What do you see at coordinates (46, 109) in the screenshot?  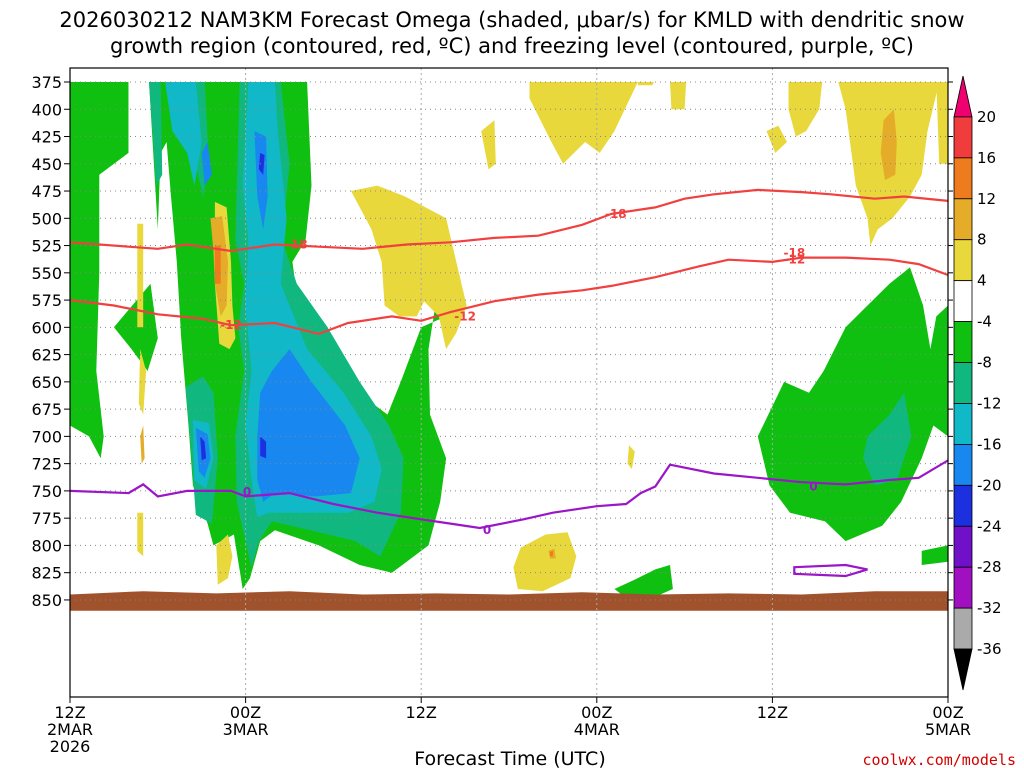 I see `y-tick-label: 400` at bounding box center [46, 109].